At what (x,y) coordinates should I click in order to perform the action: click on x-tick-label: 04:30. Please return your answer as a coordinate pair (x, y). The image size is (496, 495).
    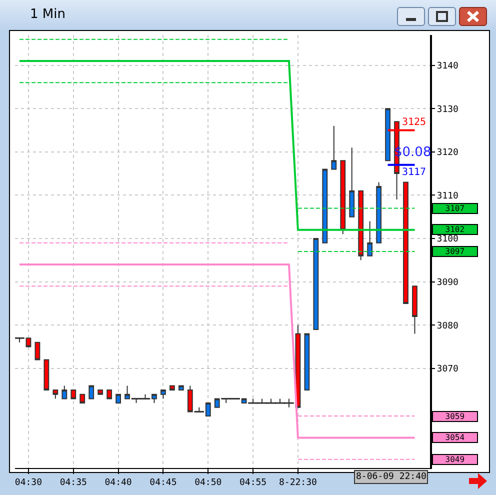
    Looking at the image, I should click on (28, 483).